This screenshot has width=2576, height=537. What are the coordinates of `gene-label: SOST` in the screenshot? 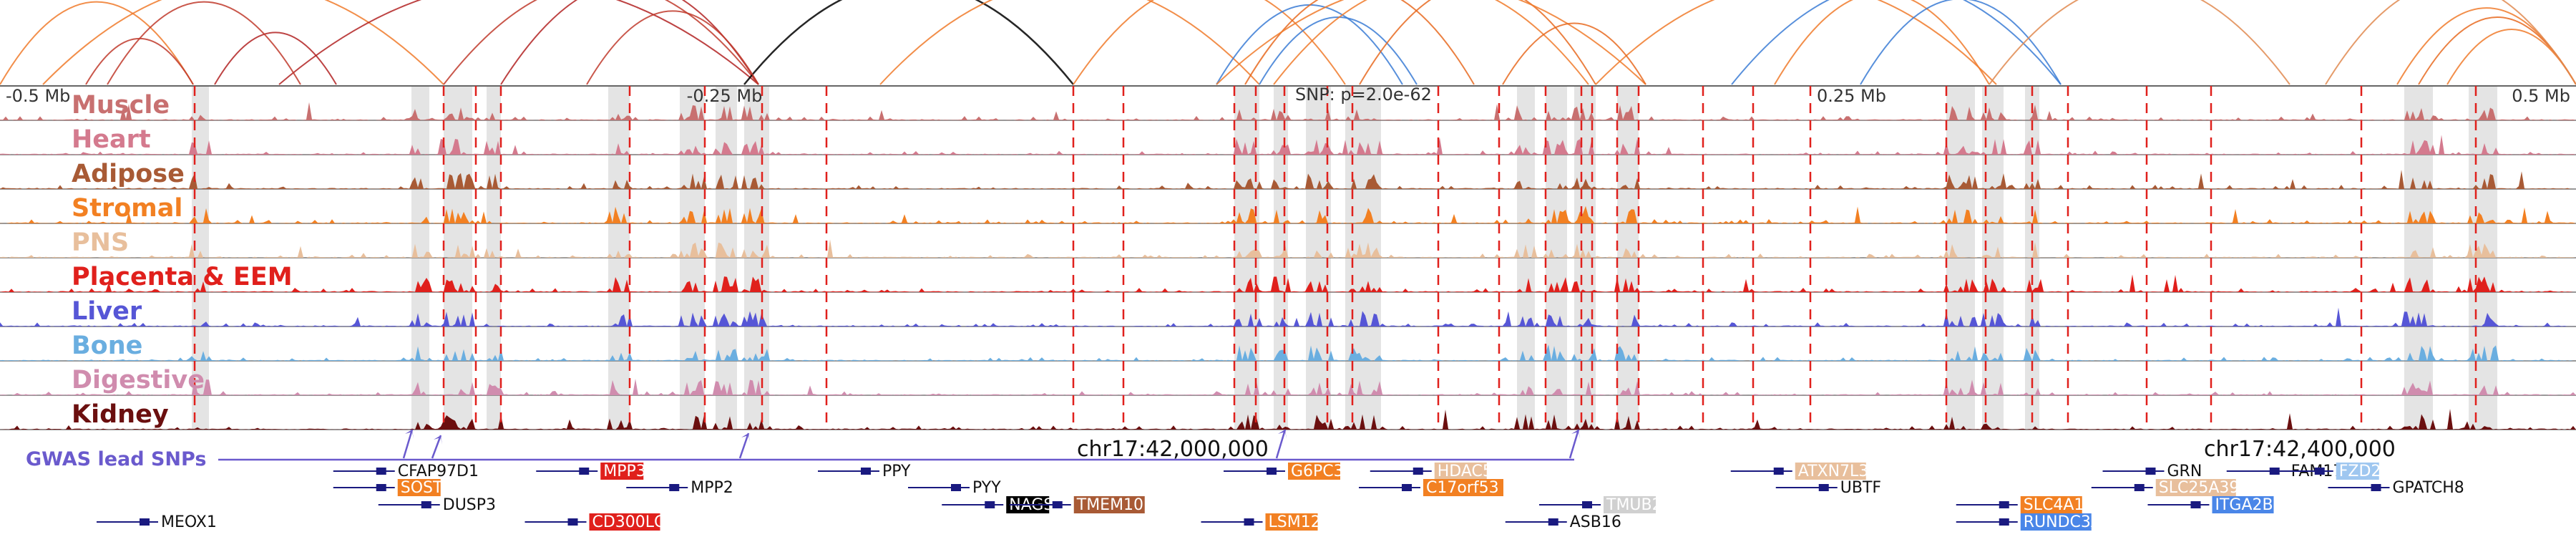 It's located at (422, 488).